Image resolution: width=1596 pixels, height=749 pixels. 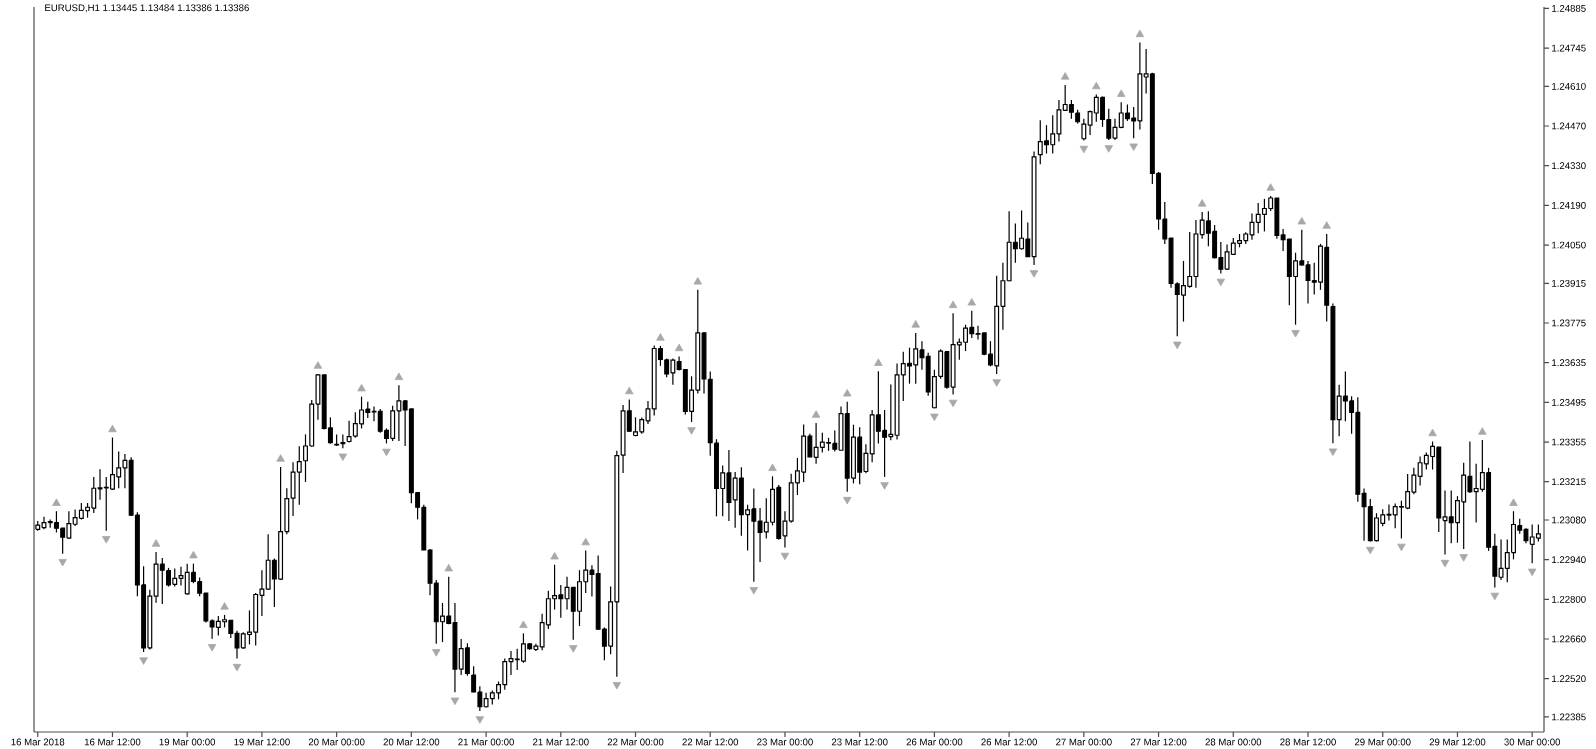 What do you see at coordinates (147, 8) in the screenshot?
I see `chart-title: EURUSD,H1 1.13445 1.13484 1.13386 1.13386` at bounding box center [147, 8].